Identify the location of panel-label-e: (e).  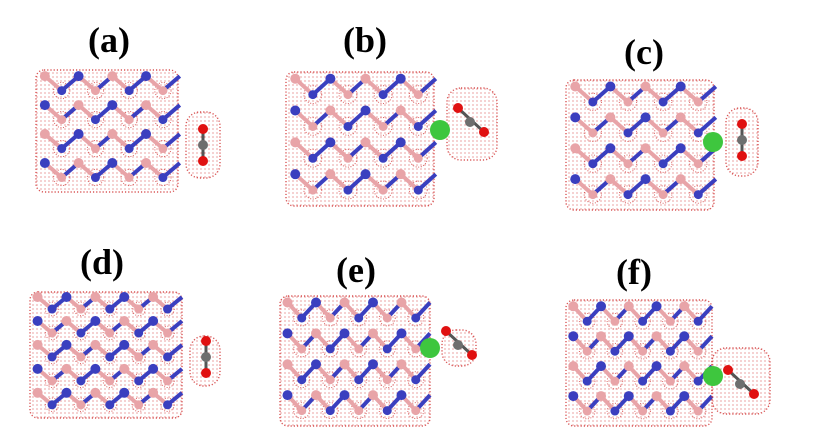
(356, 270).